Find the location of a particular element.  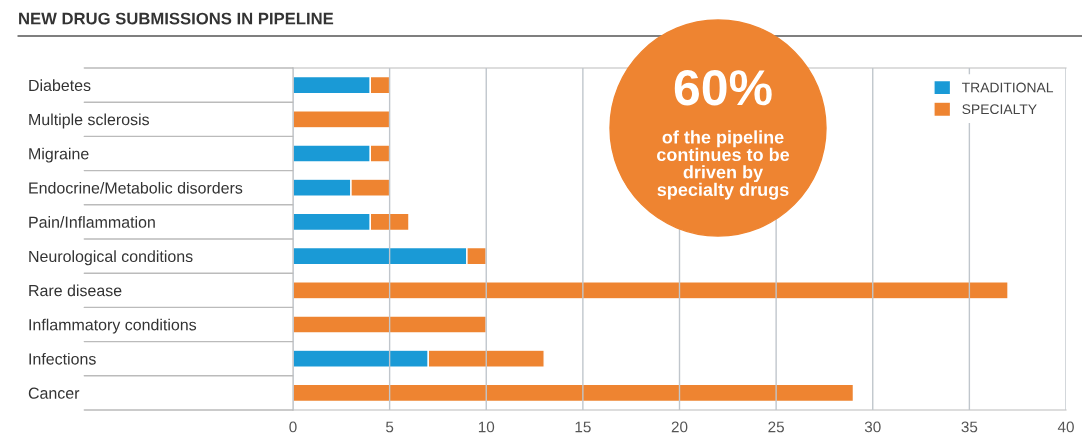

y-tick-label: Endocrine/Metabolic disorders is located at coordinates (136, 187).